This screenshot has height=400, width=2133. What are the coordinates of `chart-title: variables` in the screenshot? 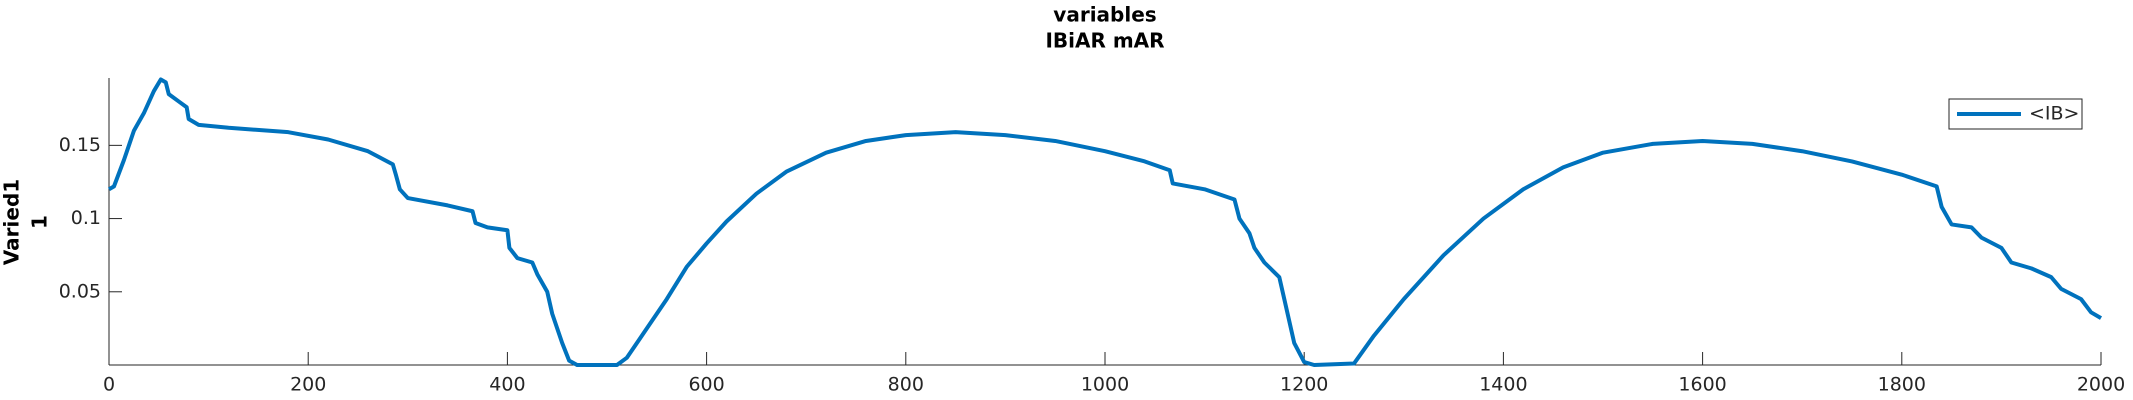 It's located at (1104, 15).